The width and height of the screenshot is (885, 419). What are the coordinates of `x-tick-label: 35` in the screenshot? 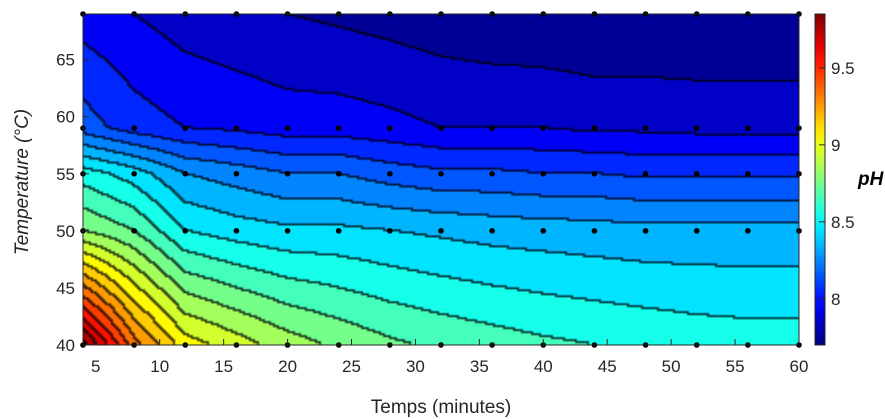 It's located at (479, 366).